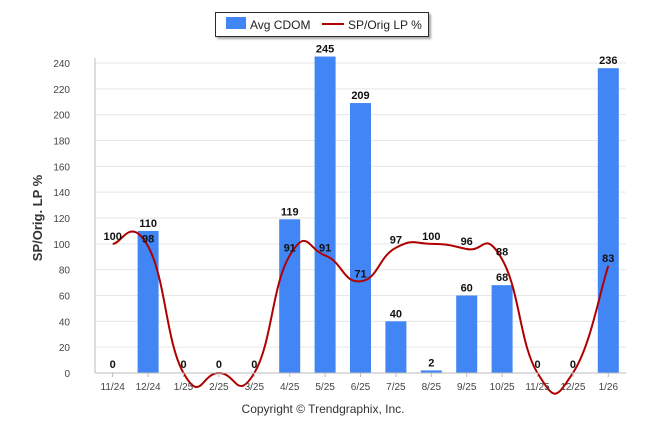 This screenshot has width=646, height=434. I want to click on legend: Avg CDOM SP/Orig LP %, so click(322, 24).